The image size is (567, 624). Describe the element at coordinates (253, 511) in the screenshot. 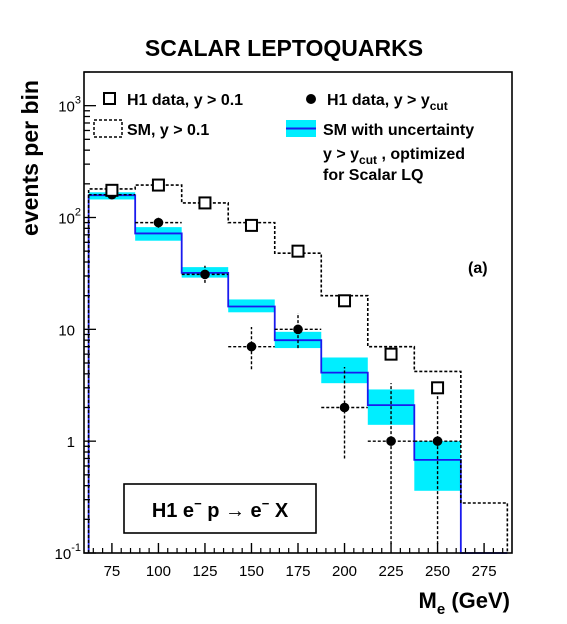

I see `process-part-3: e` at that location.